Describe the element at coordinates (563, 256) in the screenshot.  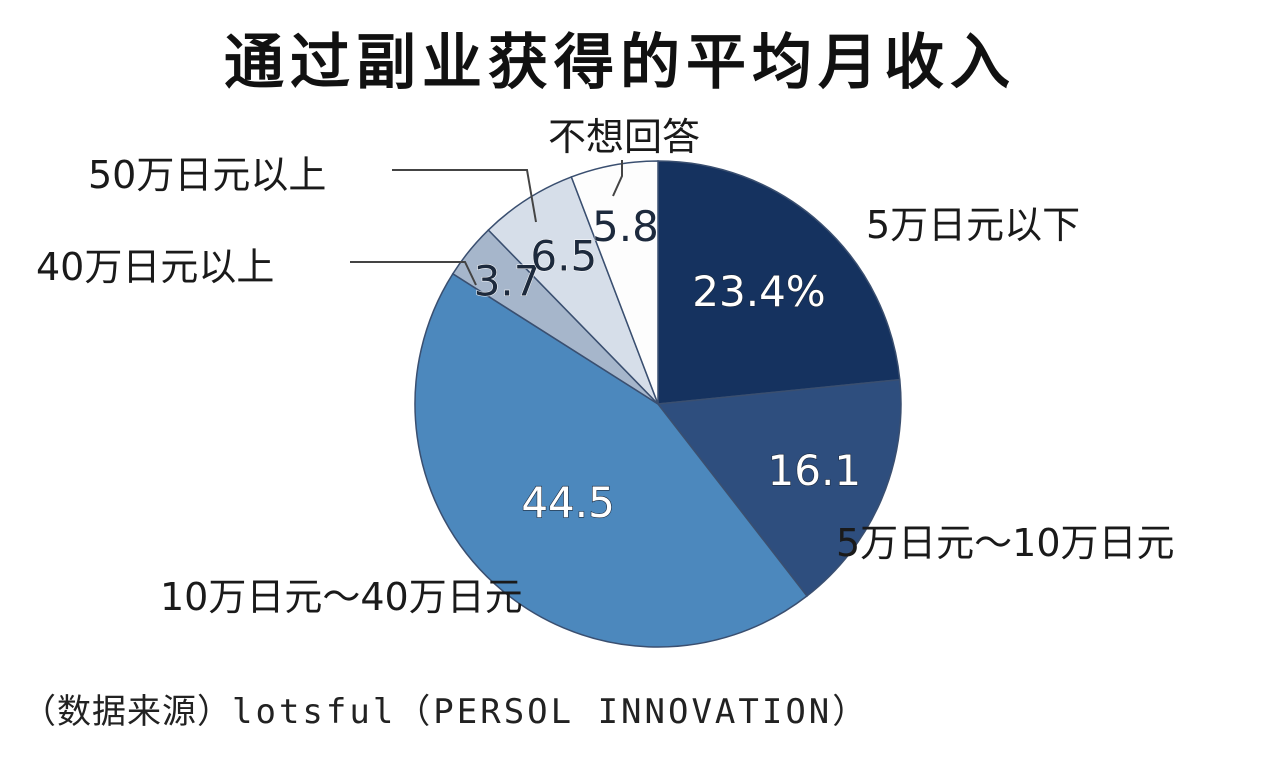
I see `value-label-5: 6.5` at that location.